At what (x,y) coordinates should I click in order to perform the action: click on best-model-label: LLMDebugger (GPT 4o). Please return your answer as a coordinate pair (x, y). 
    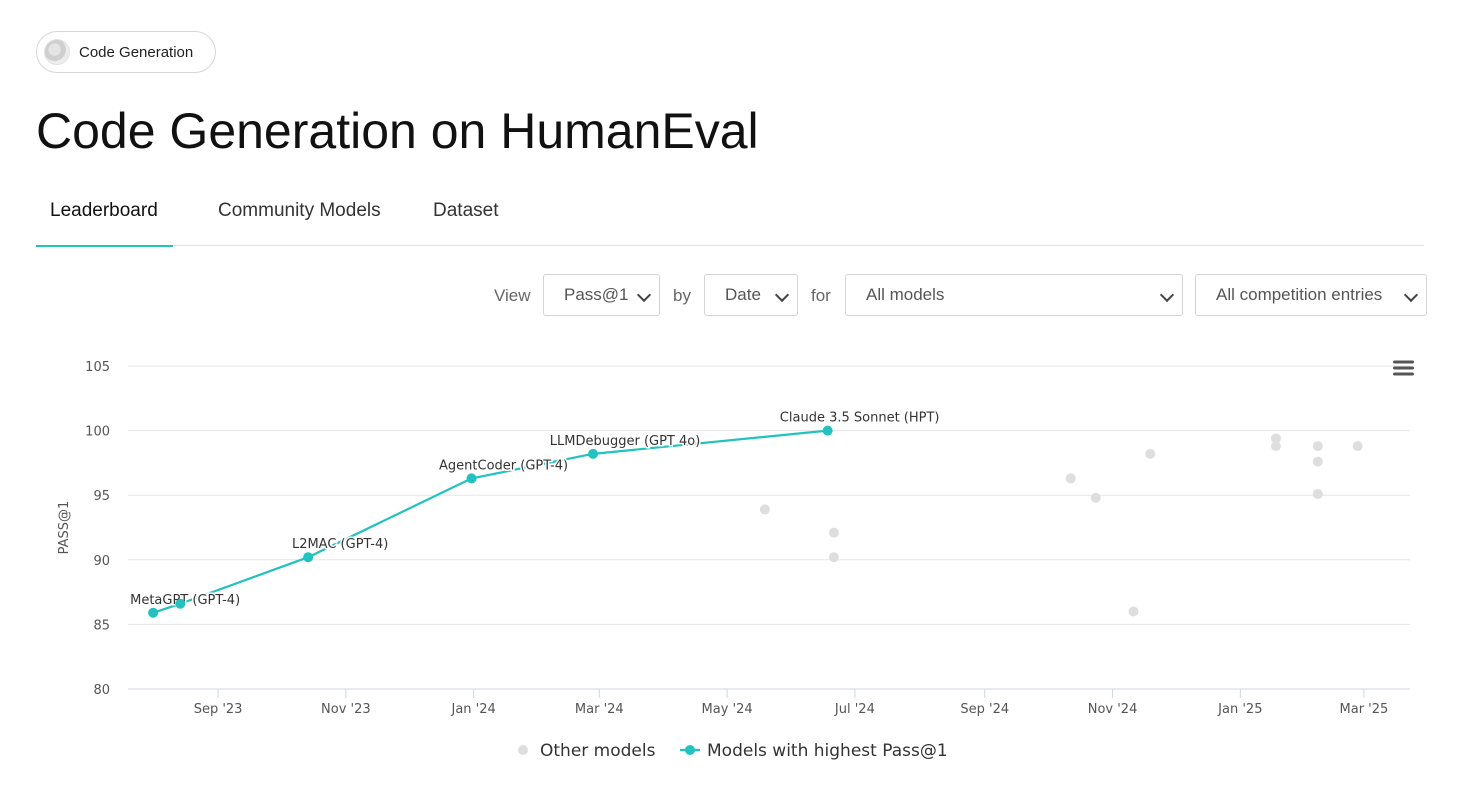
    Looking at the image, I should click on (625, 441).